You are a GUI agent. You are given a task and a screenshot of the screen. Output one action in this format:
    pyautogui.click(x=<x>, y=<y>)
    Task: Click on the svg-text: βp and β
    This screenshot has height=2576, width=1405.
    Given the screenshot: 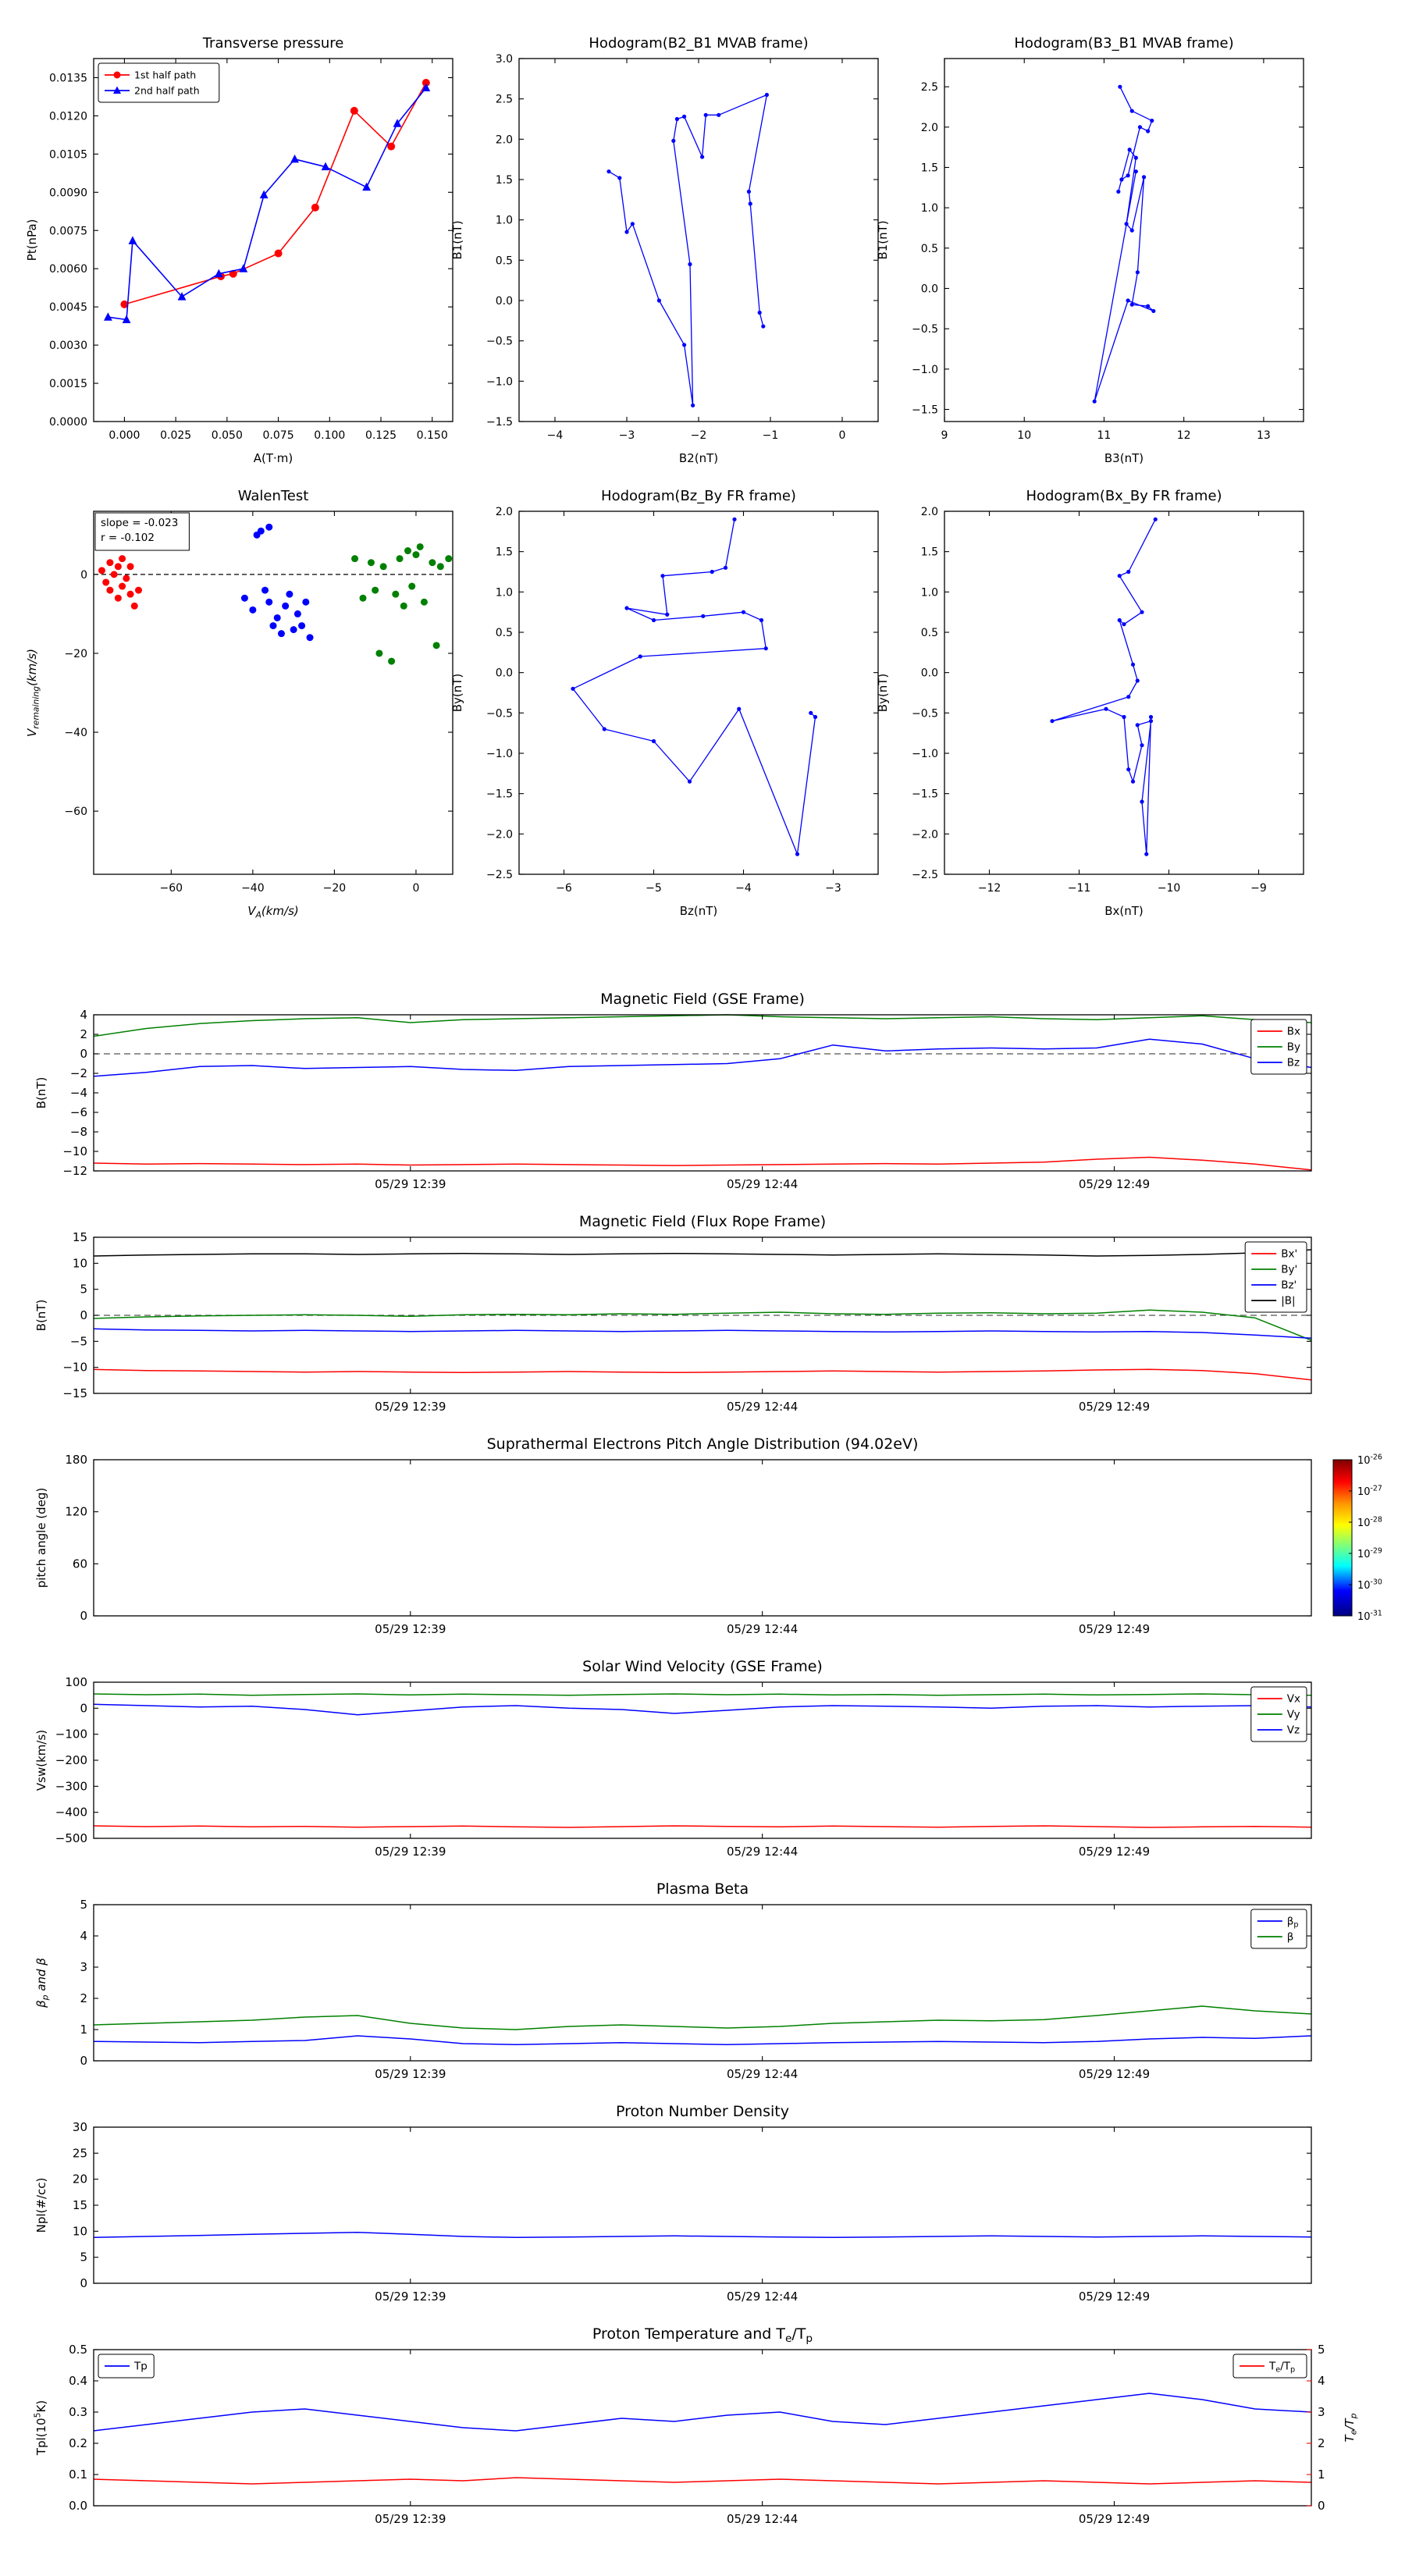 What is the action you would take?
    pyautogui.click(x=42, y=1983)
    